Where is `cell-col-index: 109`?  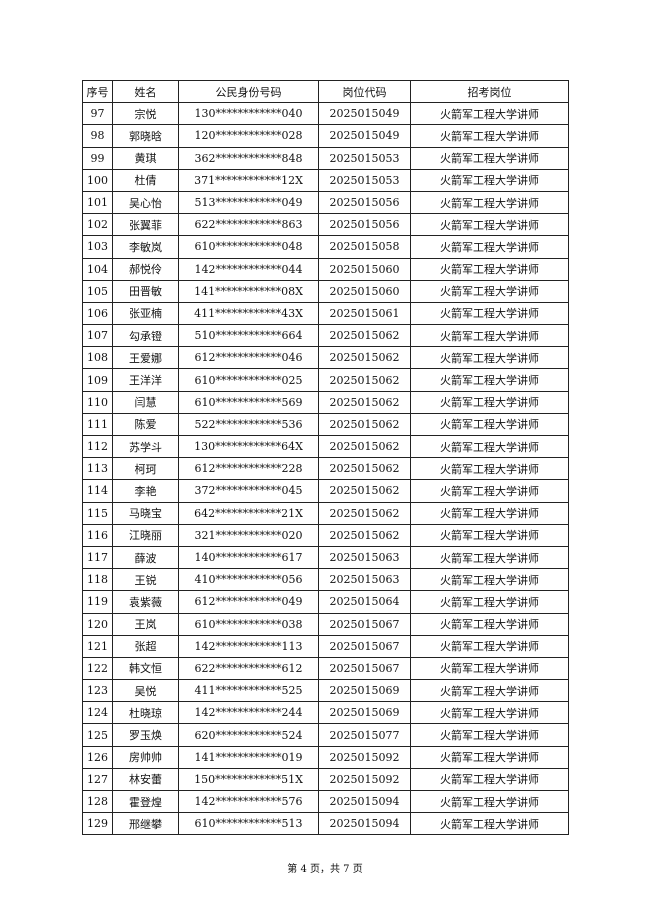
cell-col-index: 109 is located at coordinates (97, 380).